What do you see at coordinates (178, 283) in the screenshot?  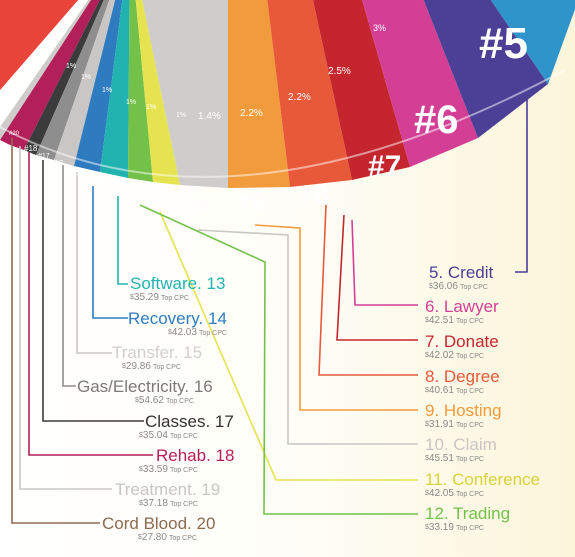 I see `label-software-name: Software. 13` at bounding box center [178, 283].